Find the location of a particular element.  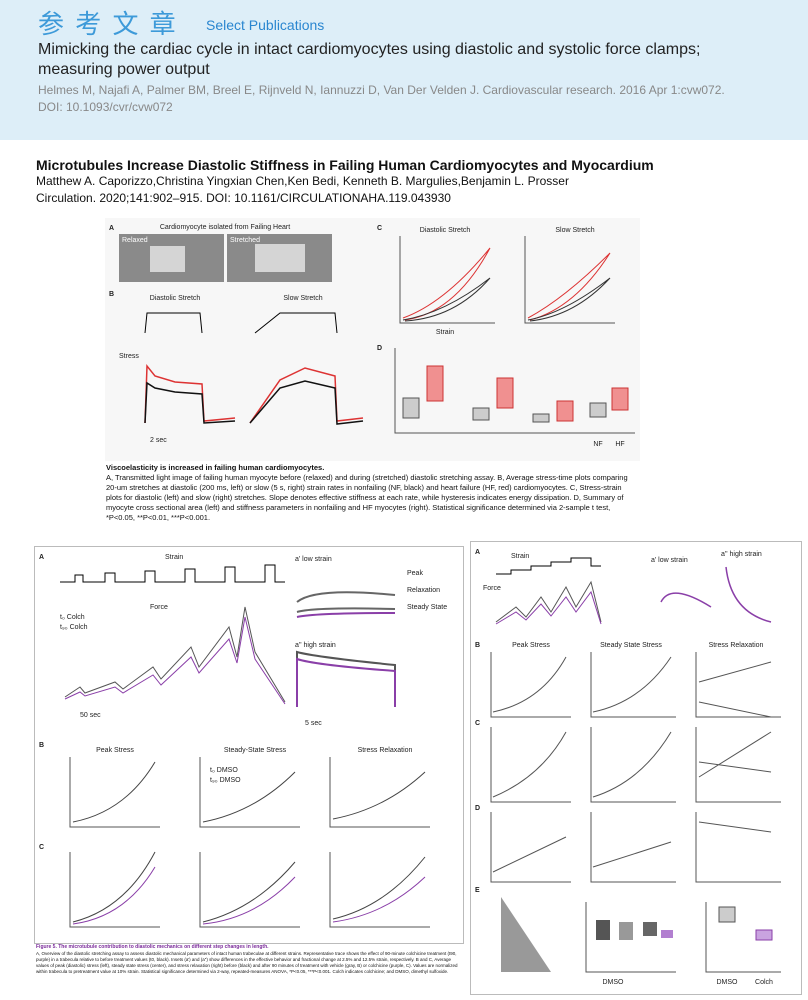

legend: t₉₀ DMSO is located at coordinates (225, 780).